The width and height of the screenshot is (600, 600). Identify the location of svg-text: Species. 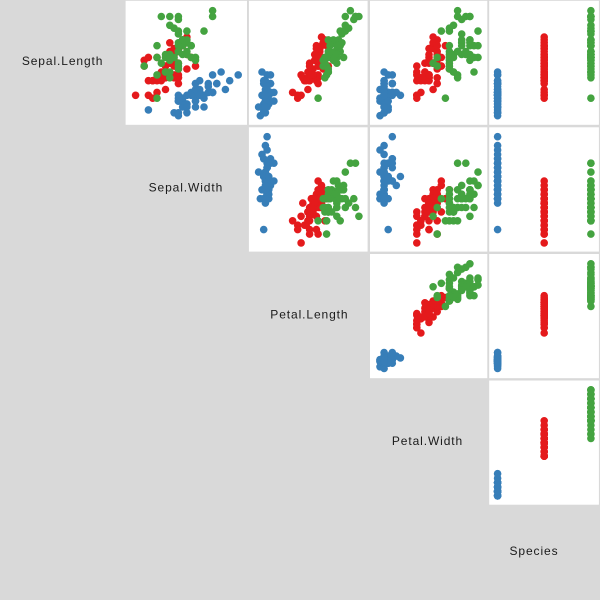
(534, 551).